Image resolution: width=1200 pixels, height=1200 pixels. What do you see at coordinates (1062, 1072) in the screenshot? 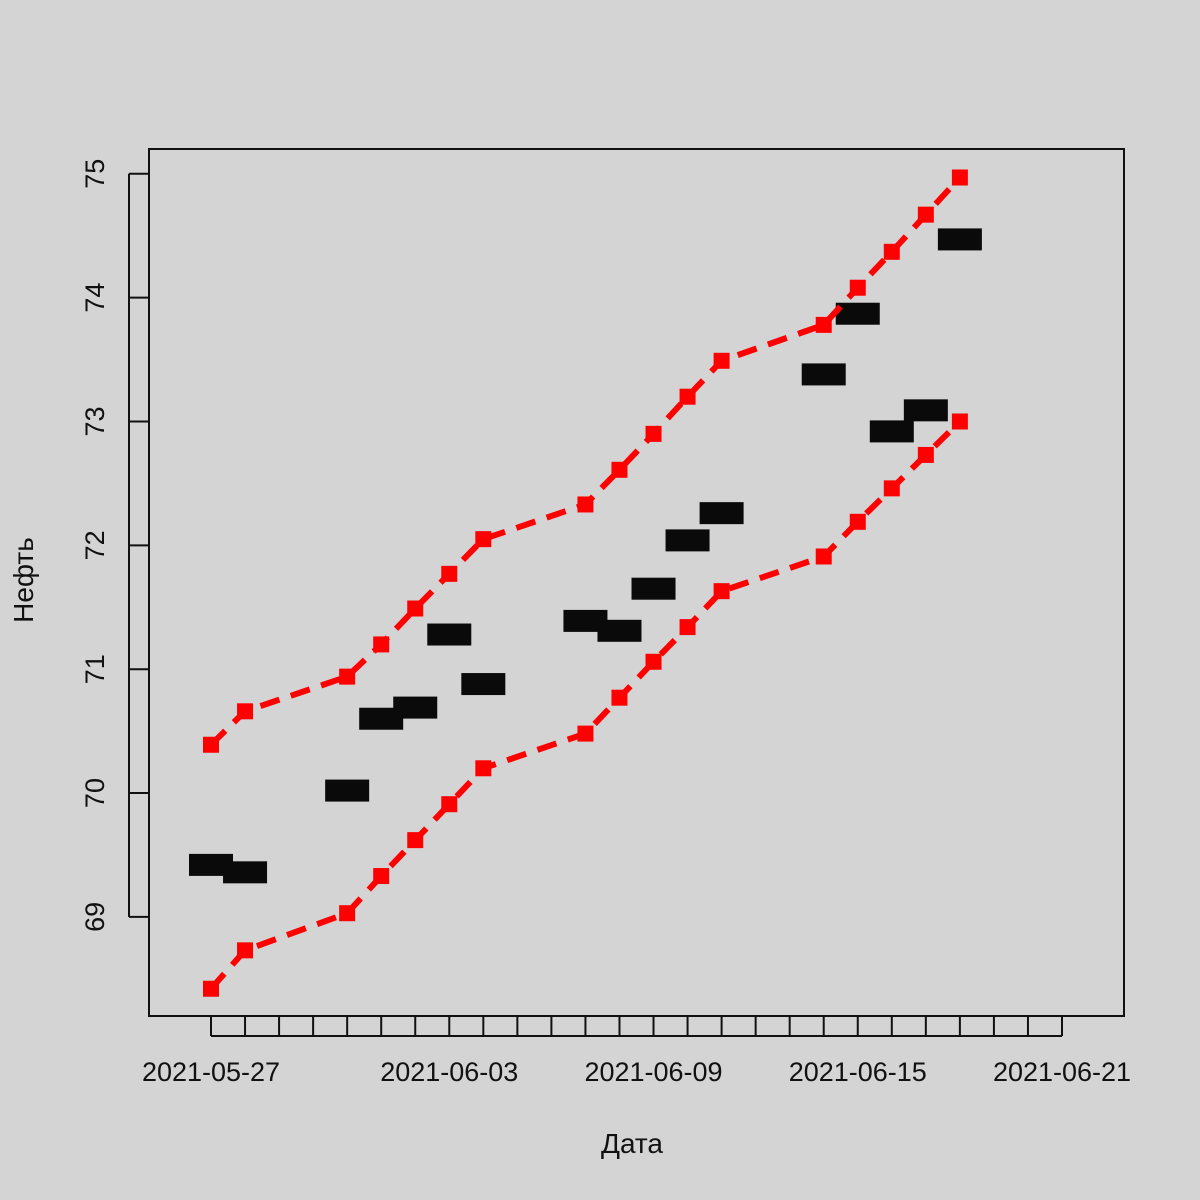
I see `x-tick-label: 2021-06-21` at bounding box center [1062, 1072].